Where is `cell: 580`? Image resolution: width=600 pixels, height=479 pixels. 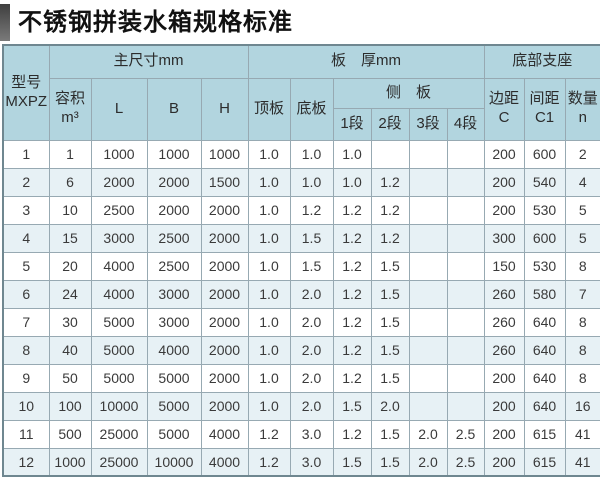 cell: 580 is located at coordinates (544, 294).